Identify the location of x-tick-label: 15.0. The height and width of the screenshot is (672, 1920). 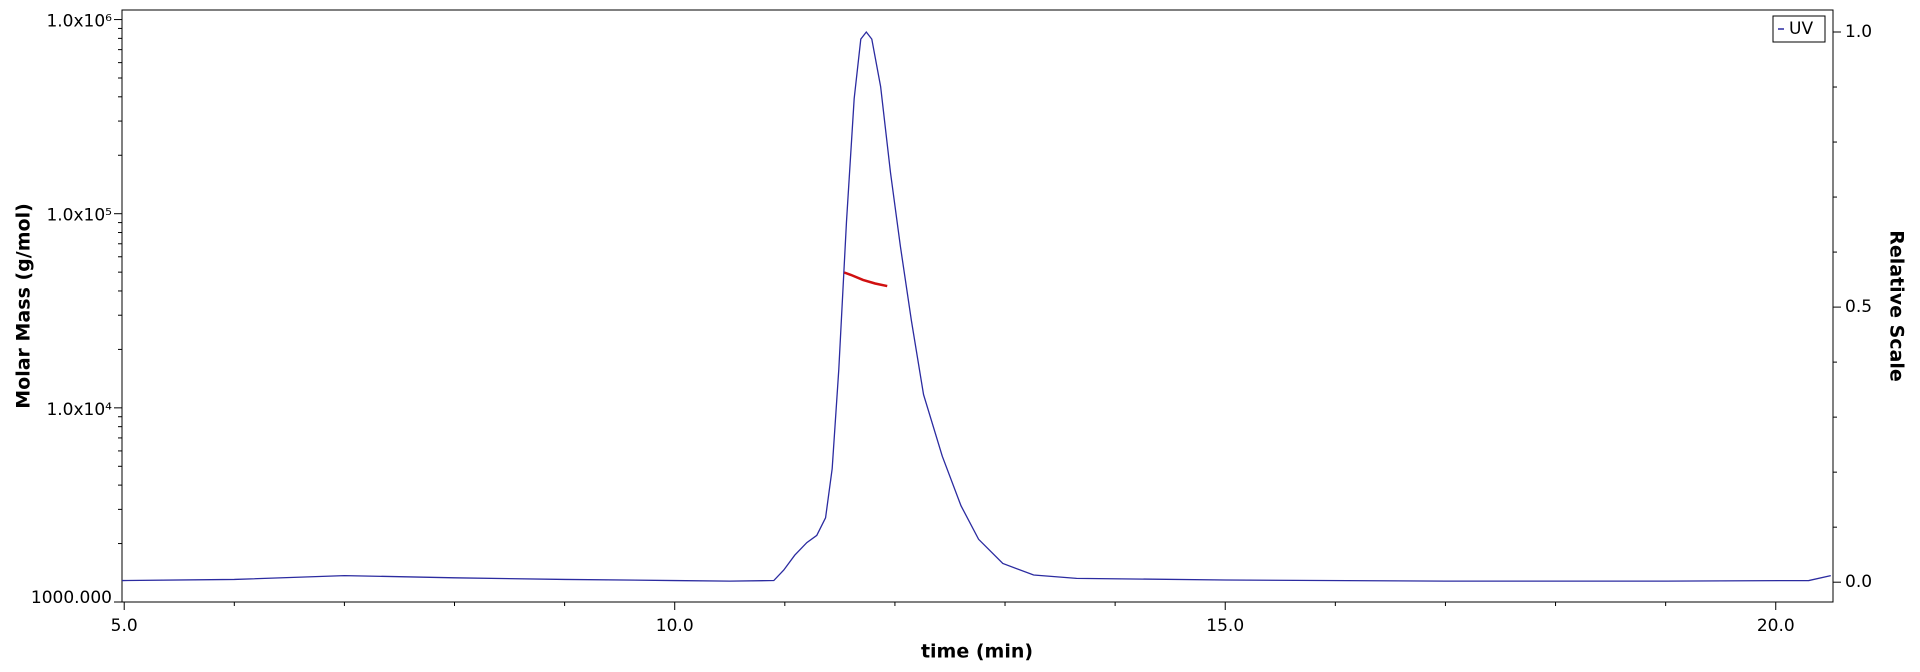
(1225, 626).